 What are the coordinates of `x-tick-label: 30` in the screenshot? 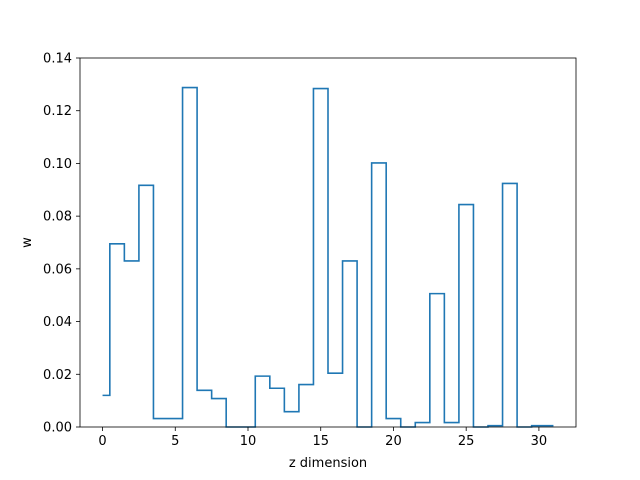 It's located at (539, 441).